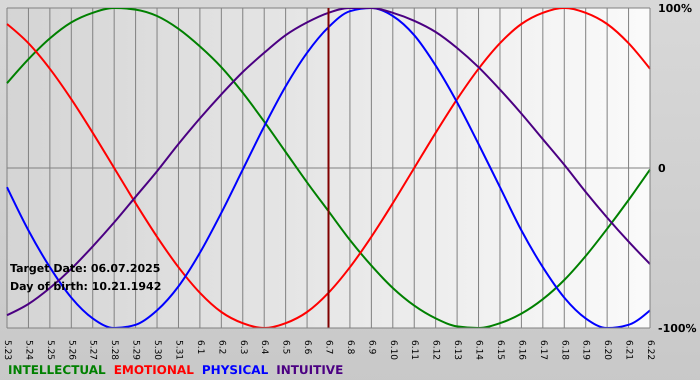  Describe the element at coordinates (650, 350) in the screenshot. I see `x-tick-label: 6.22` at that location.